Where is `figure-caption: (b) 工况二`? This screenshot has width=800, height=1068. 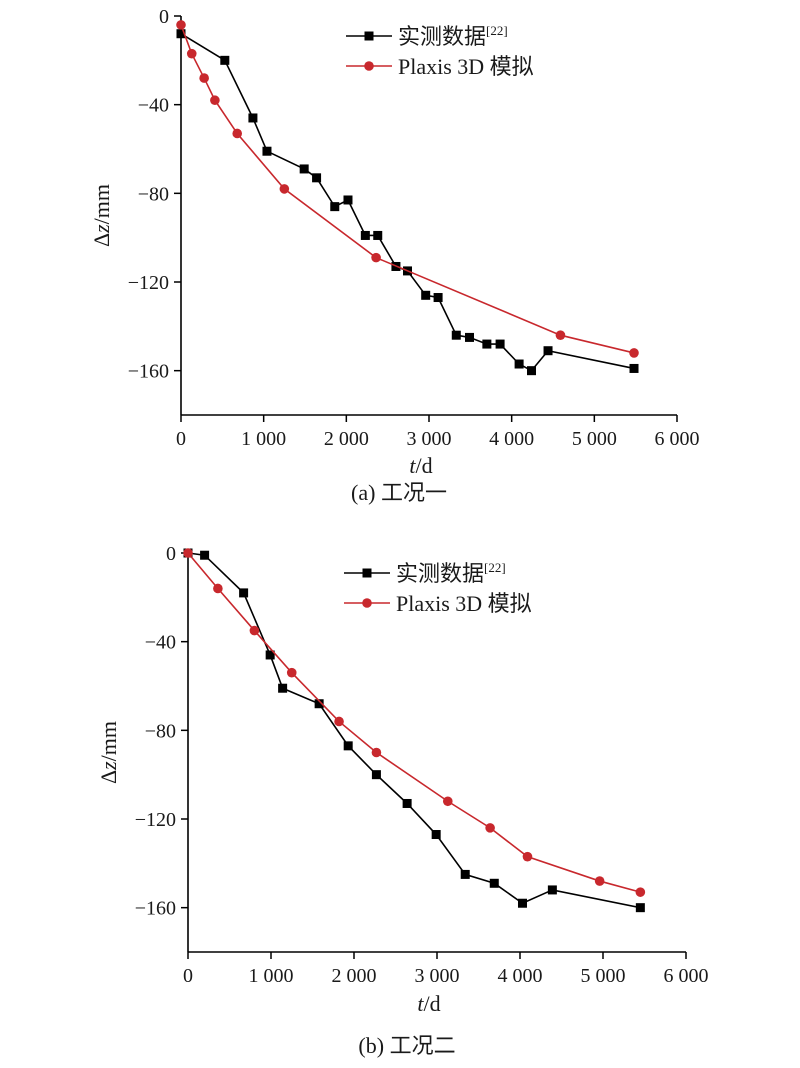
figure-caption: (b) 工况二 is located at coordinates (406, 1045).